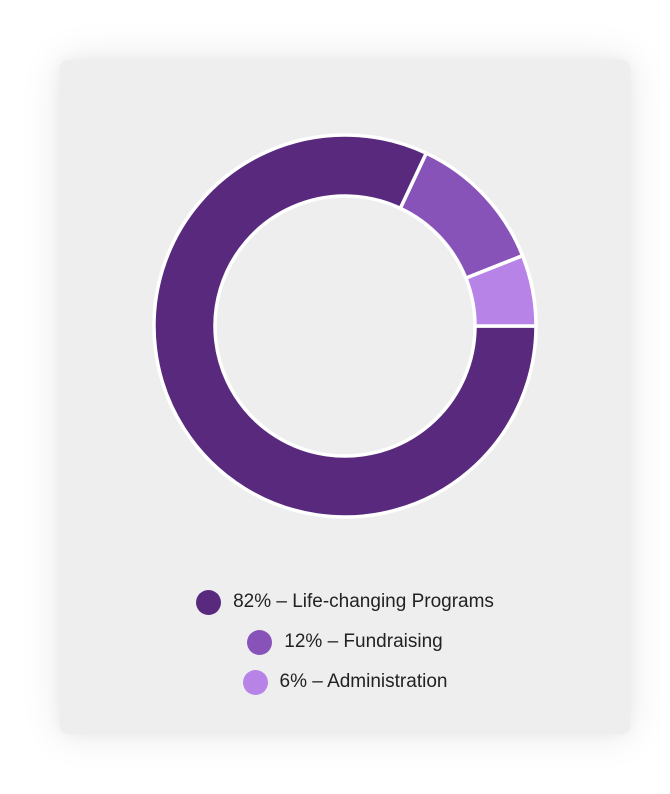  I want to click on legend-label-programs: 82% – Life-changing Programs, so click(363, 601).